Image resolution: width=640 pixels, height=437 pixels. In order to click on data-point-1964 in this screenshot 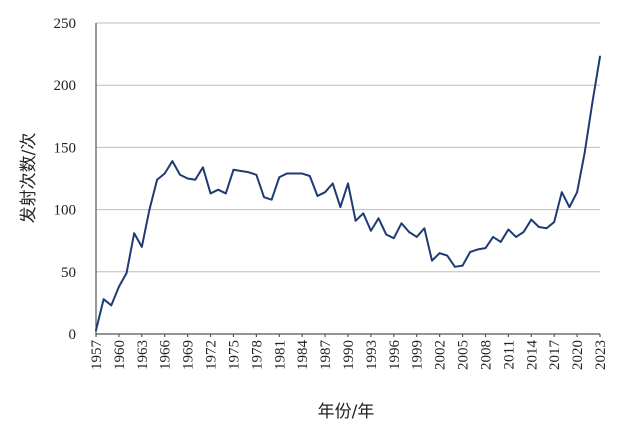, I will do `click(149, 209)`.